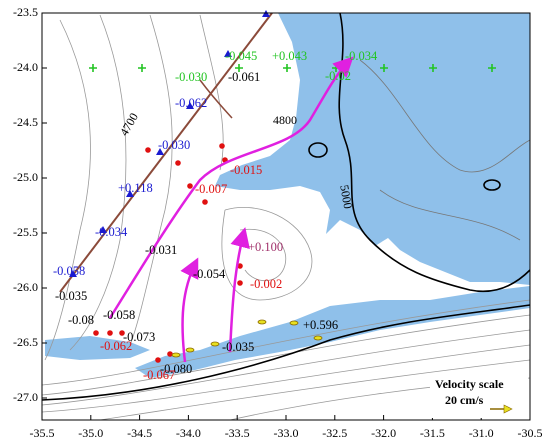 This screenshot has height=448, width=550. I want to click on y-tick-label: -24.0, so click(25, 67).